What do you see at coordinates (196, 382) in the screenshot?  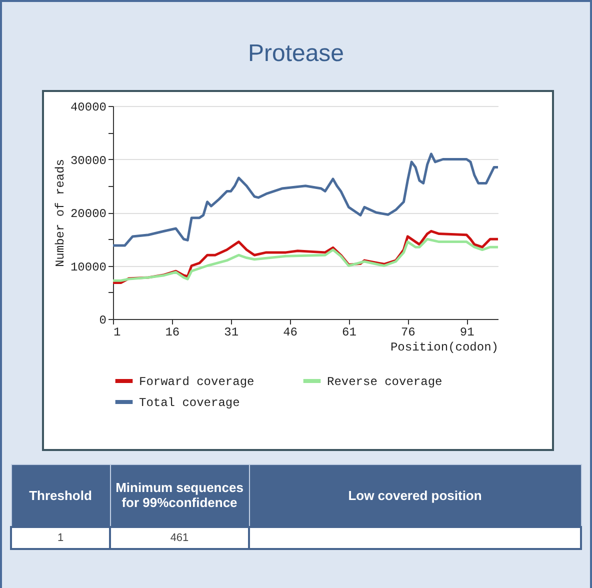 I see `legend-label: Forward coverage` at bounding box center [196, 382].